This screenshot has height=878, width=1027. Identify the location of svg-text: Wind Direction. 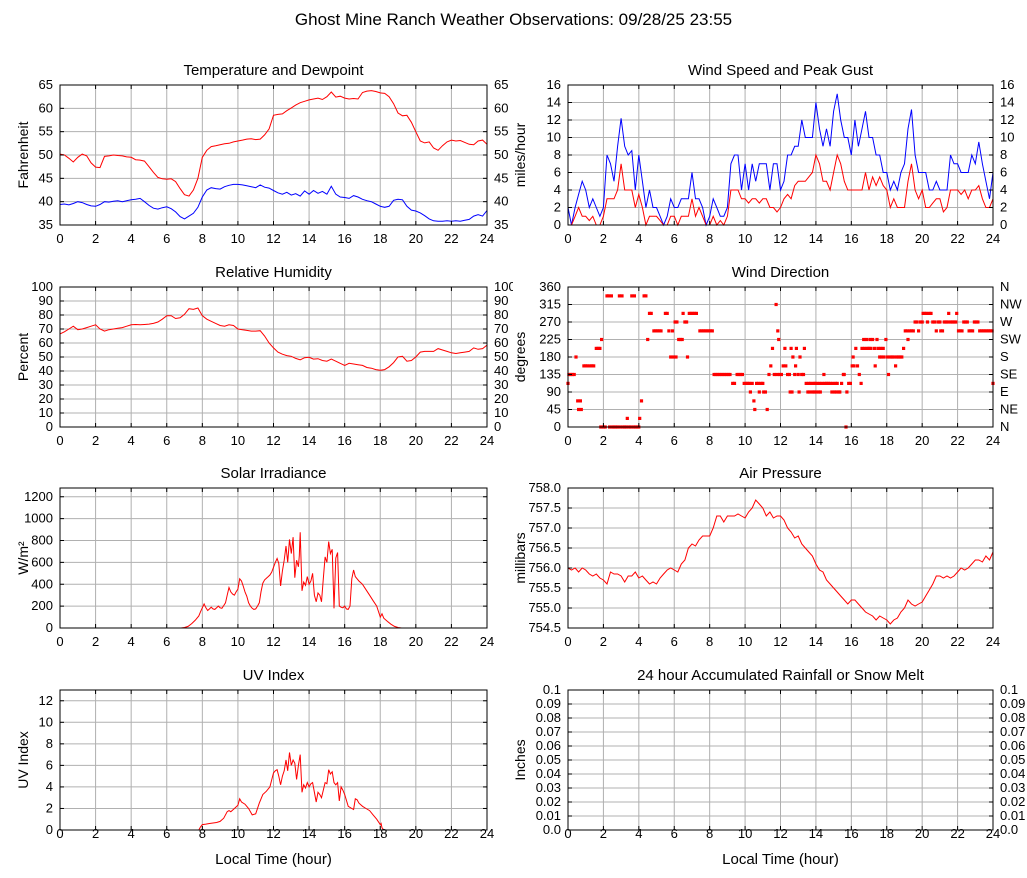
(781, 272).